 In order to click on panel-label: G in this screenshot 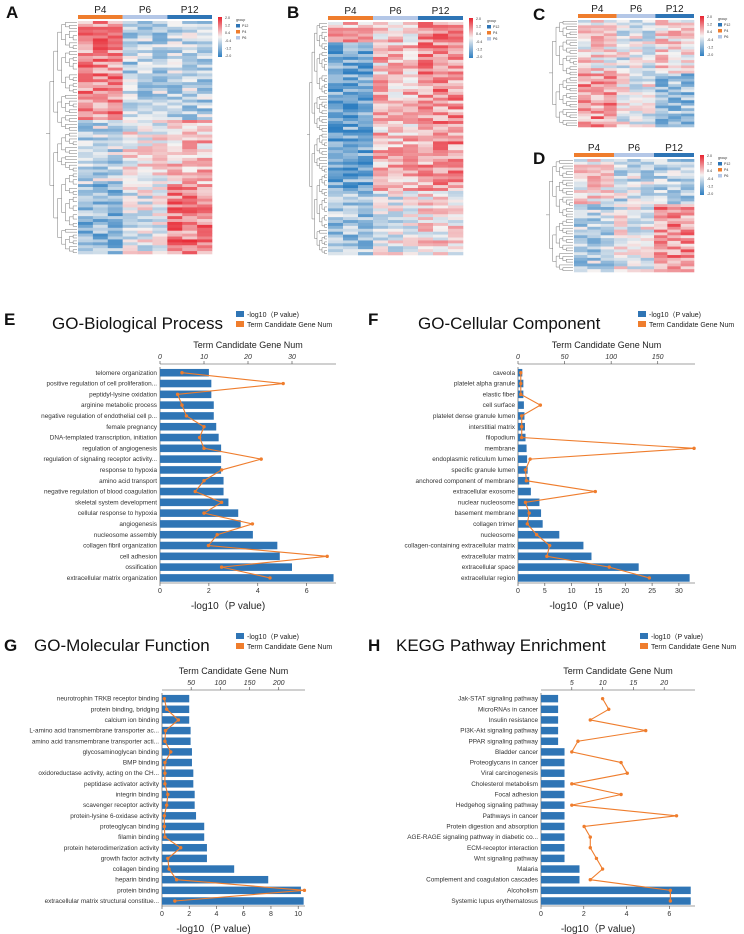, I will do `click(10, 645)`.